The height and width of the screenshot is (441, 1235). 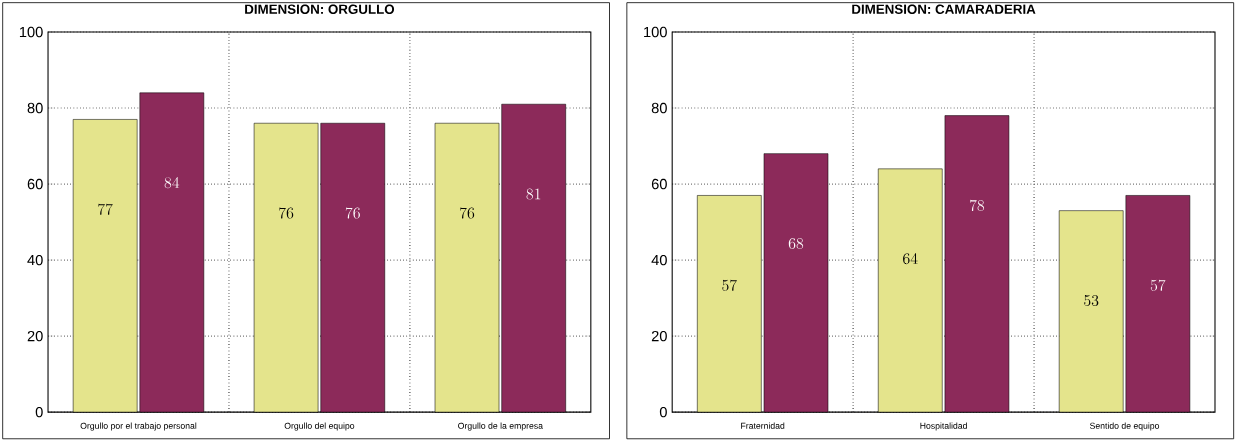 What do you see at coordinates (105, 209) in the screenshot?
I see `data-label: 77` at bounding box center [105, 209].